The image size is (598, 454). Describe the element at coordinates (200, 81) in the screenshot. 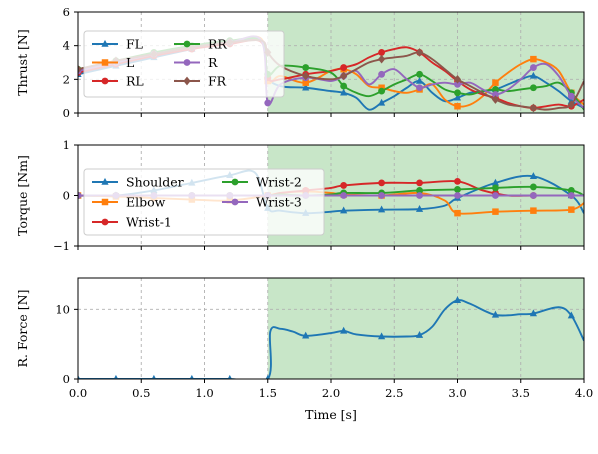

I see `legend-item: FR` at that location.